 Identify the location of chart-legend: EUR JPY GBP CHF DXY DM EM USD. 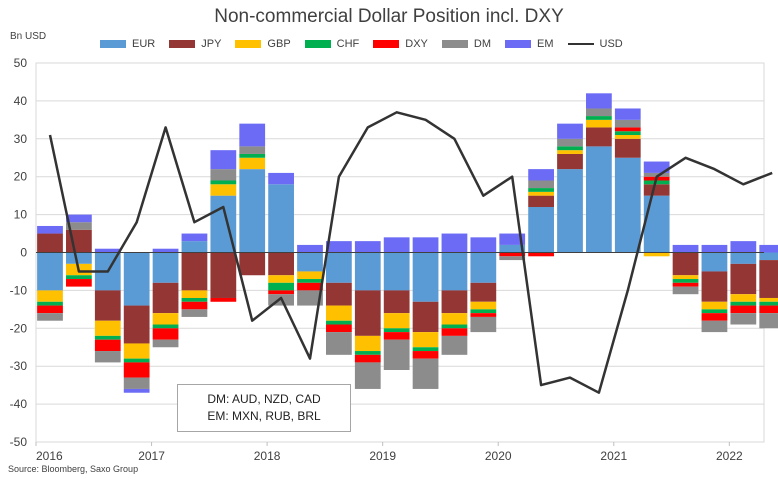
(368, 44).